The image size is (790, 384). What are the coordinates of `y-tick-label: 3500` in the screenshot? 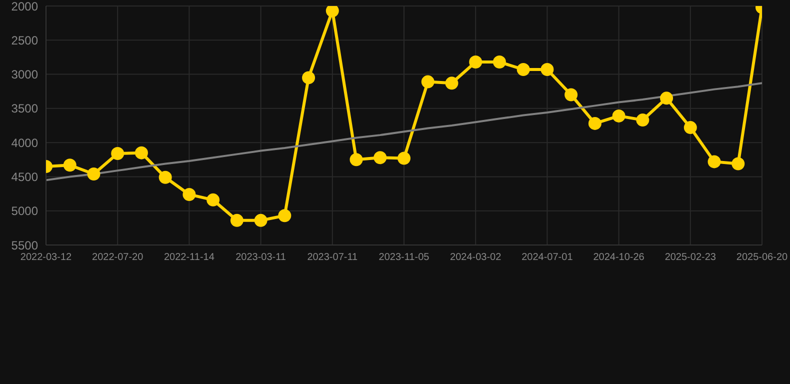 It's located at (24, 109).